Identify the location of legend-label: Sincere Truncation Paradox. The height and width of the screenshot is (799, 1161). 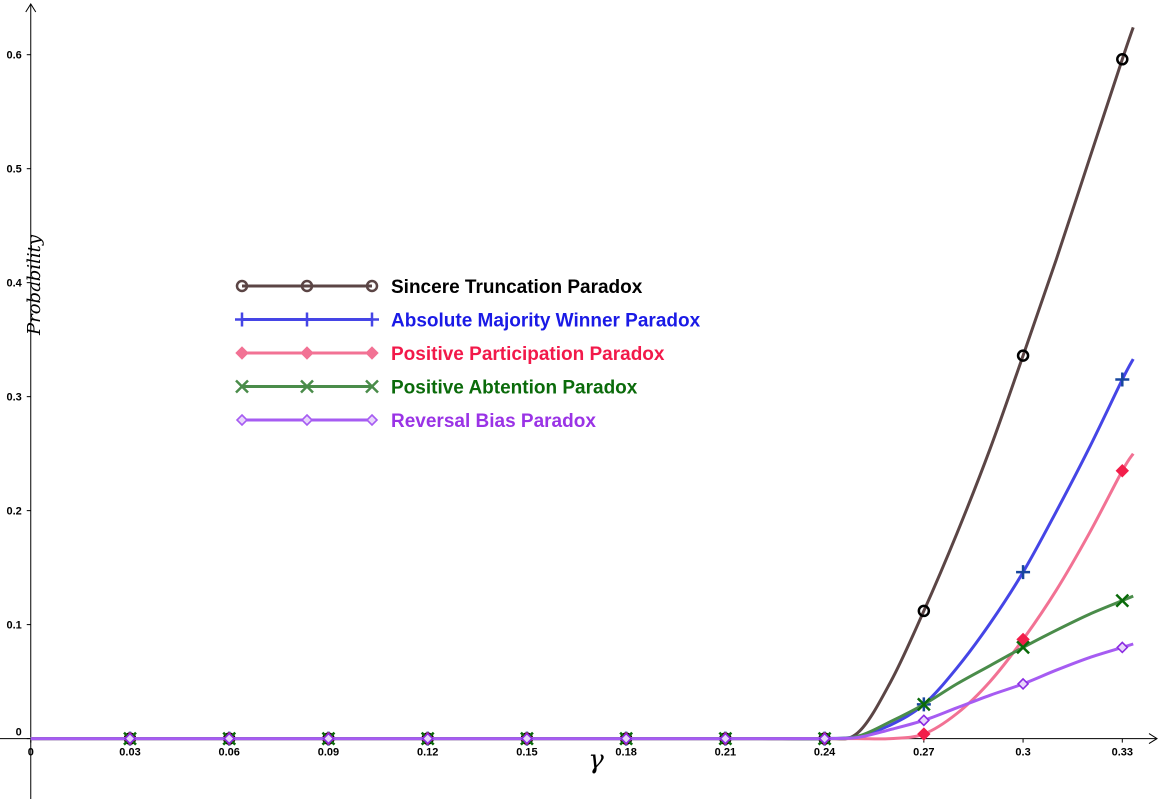
(517, 287).